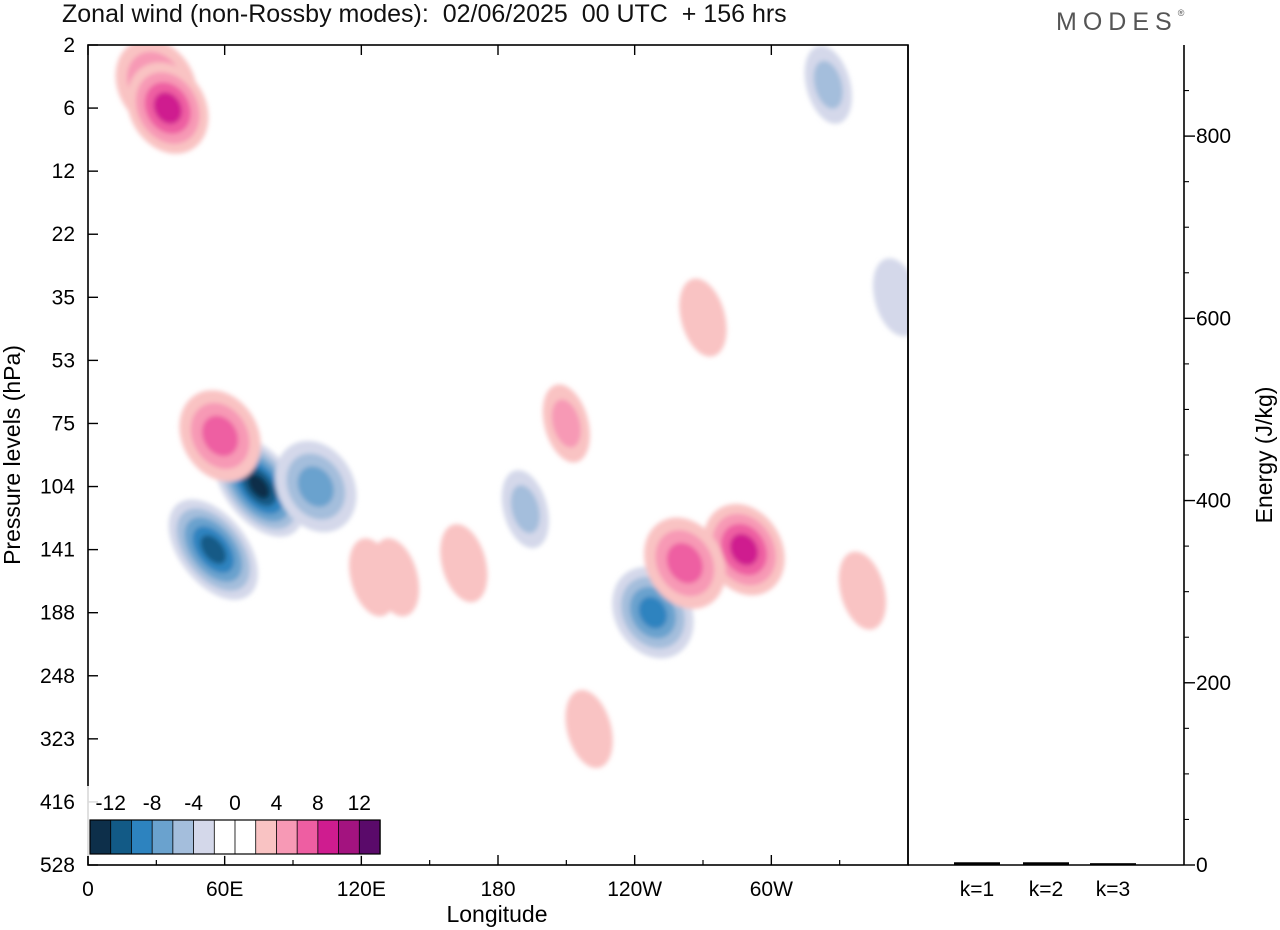 Image resolution: width=1280 pixels, height=930 pixels. What do you see at coordinates (57, 739) in the screenshot?
I see `y-tick-label: 323` at bounding box center [57, 739].